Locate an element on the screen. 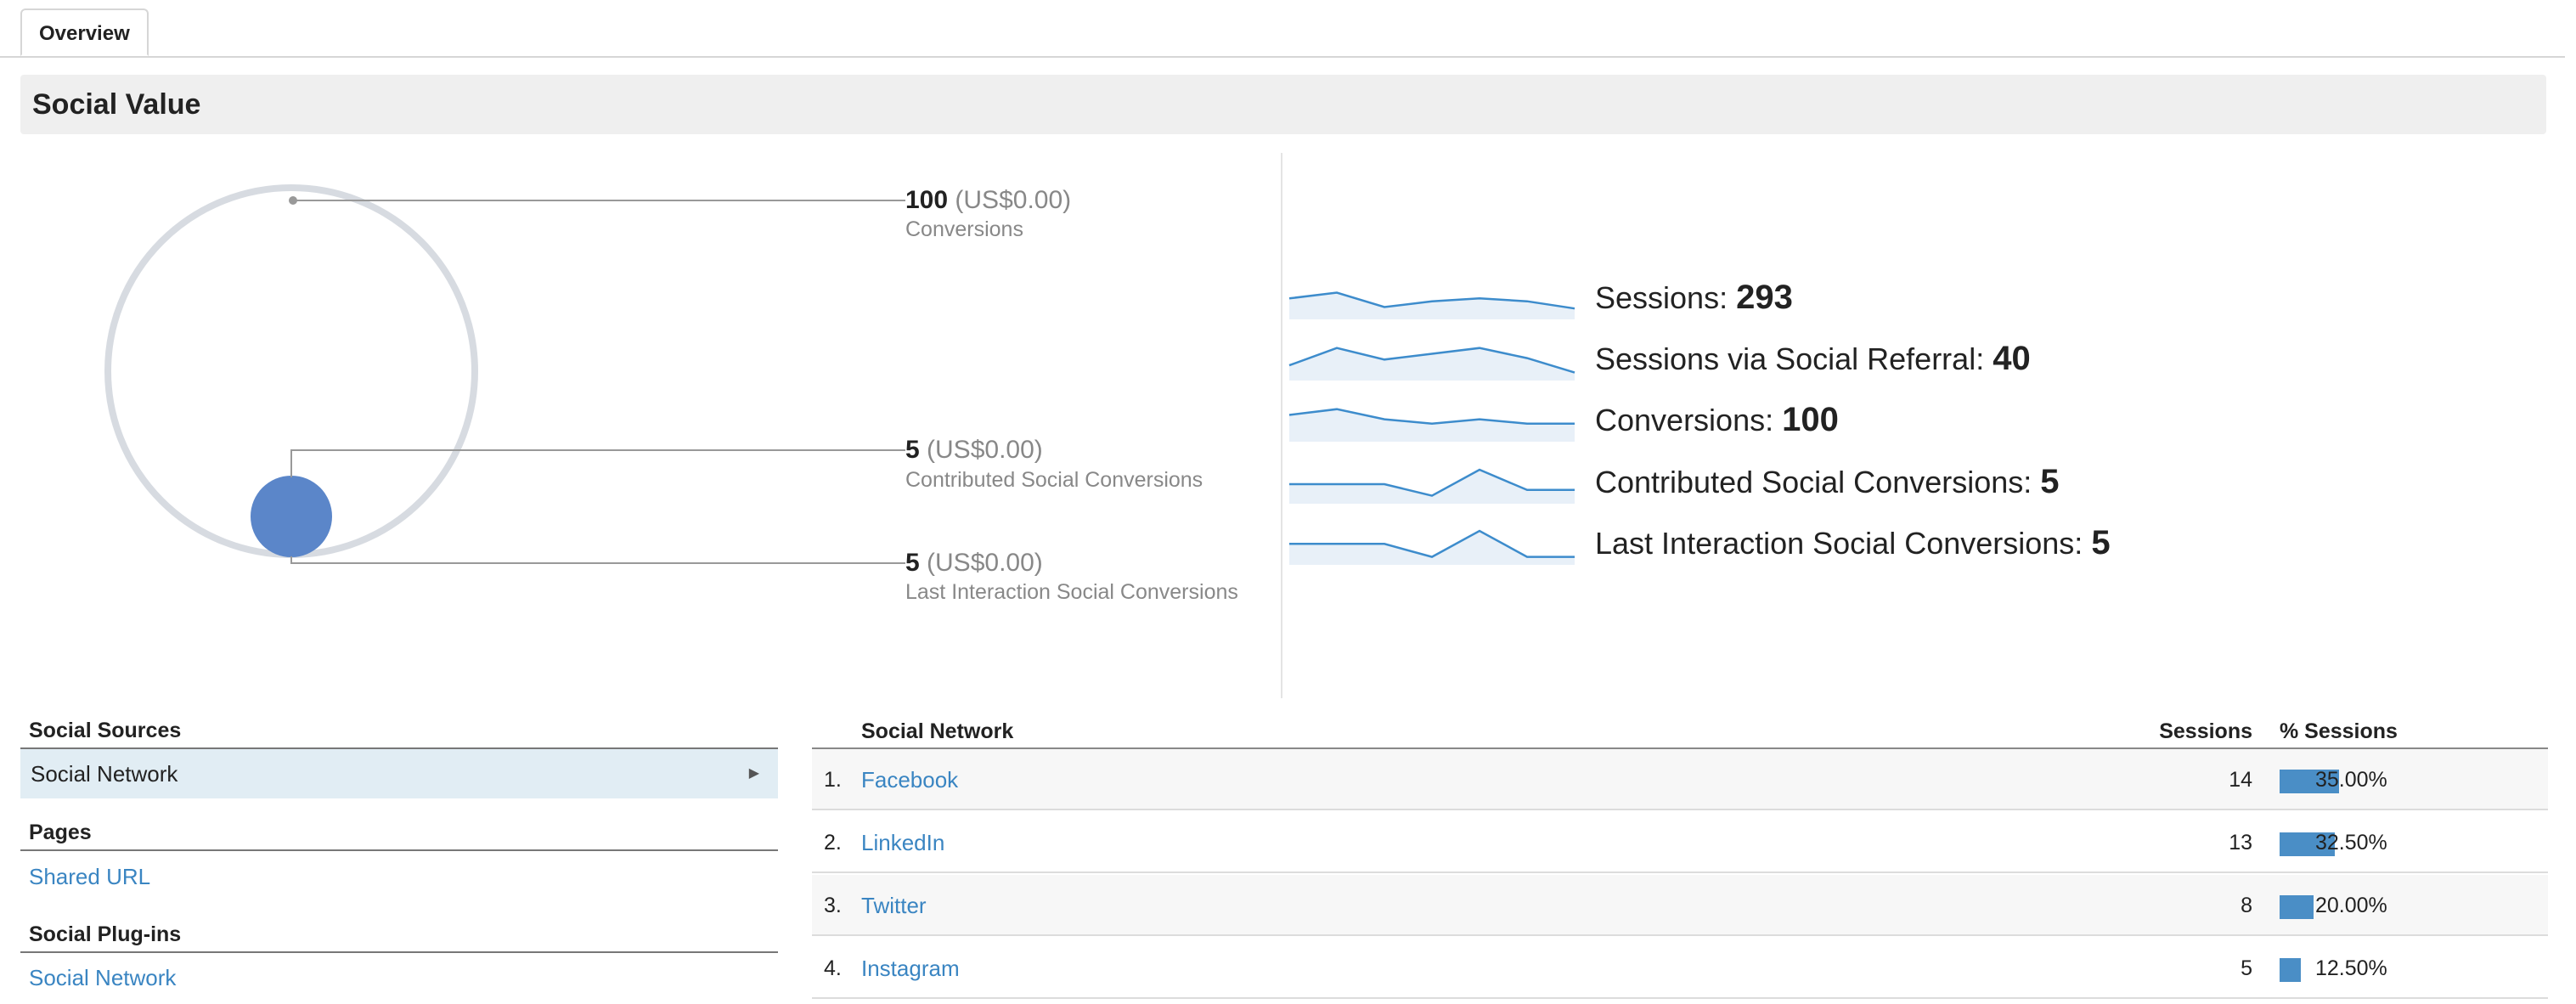  metric-4: Last Interaction Social Conversions: 5 is located at coordinates (1853, 543).